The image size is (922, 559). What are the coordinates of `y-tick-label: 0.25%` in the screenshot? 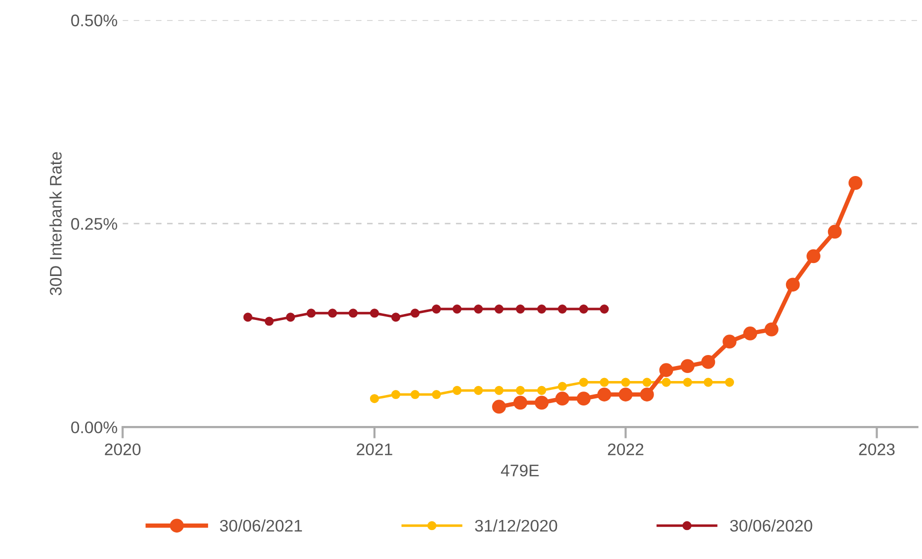 It's located at (94, 224).